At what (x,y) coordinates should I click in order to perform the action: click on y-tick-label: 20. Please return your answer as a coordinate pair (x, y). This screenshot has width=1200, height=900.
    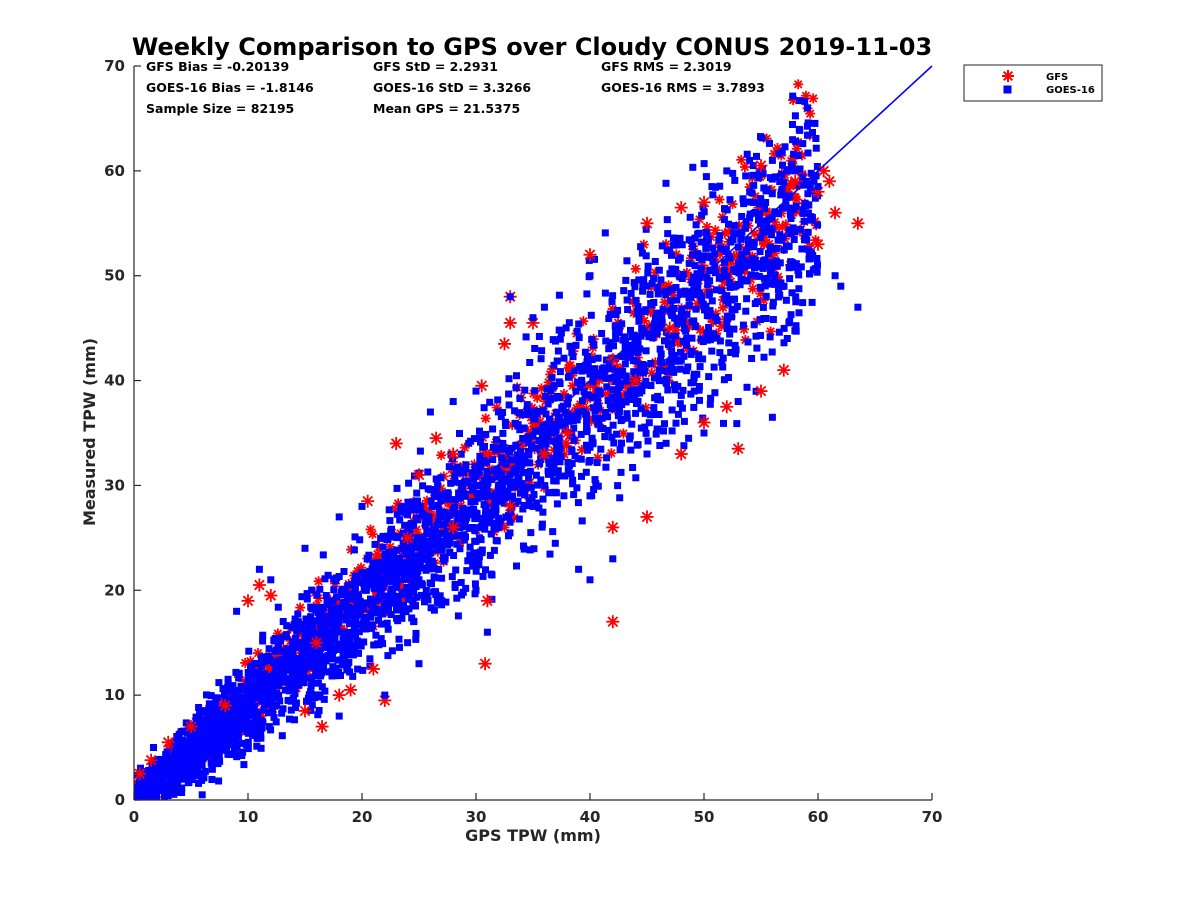
    Looking at the image, I should click on (114, 590).